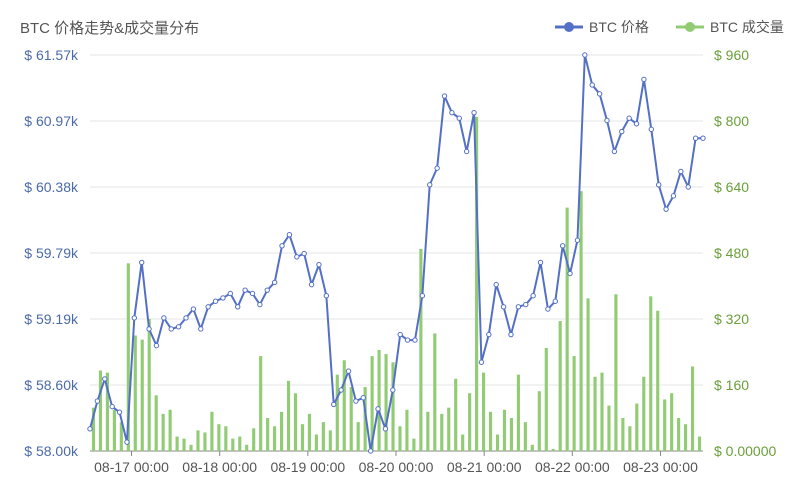 This screenshot has width=800, height=500. Describe the element at coordinates (110, 28) in the screenshot. I see `chart-title: BTC 价格走势&成交量分布` at that location.